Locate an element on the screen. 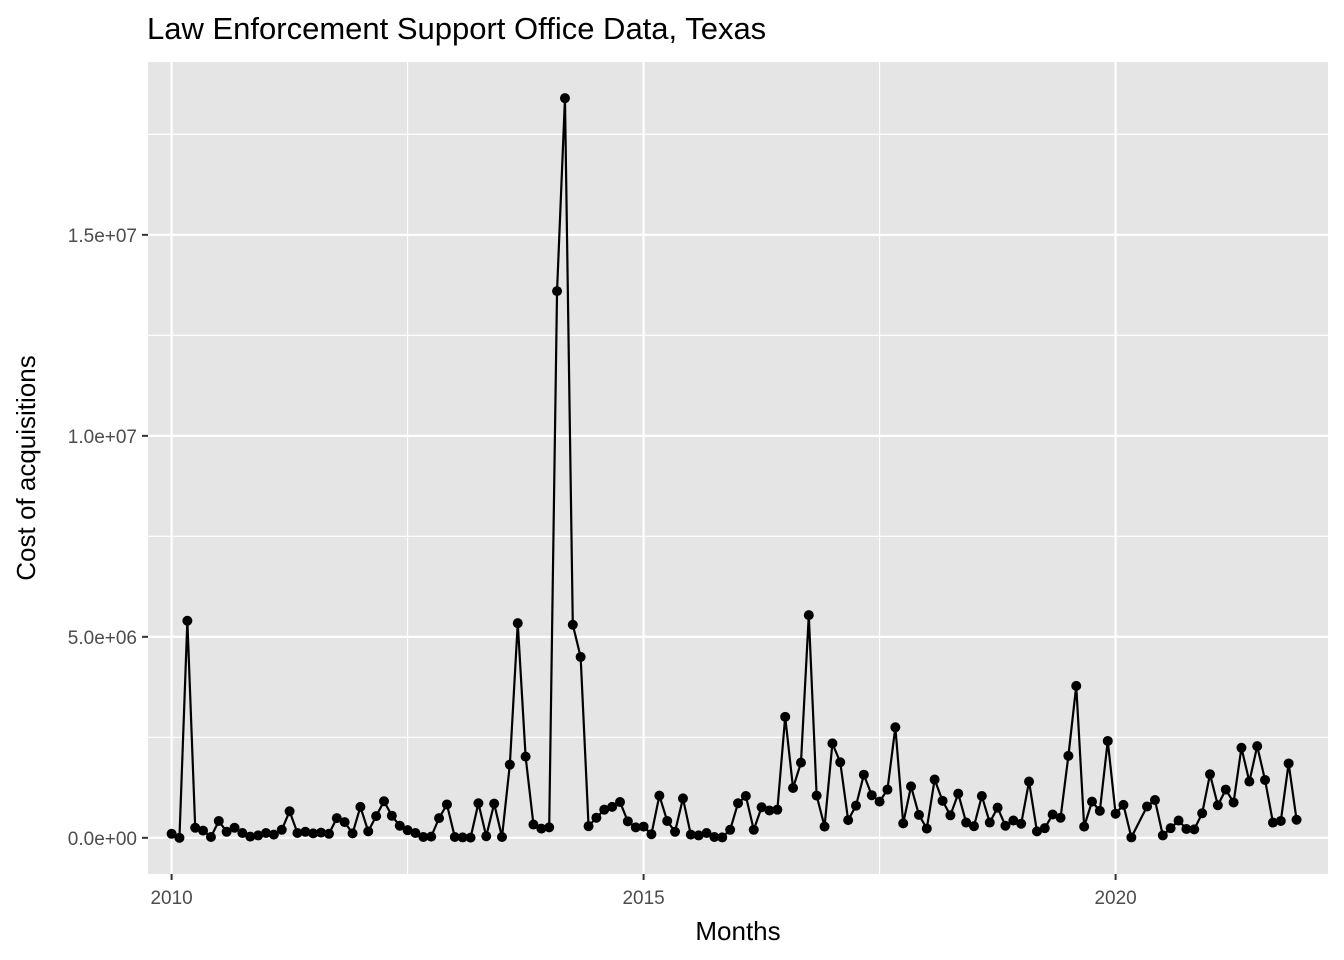  y-tick-label: 1.0e+07 is located at coordinates (102, 437).